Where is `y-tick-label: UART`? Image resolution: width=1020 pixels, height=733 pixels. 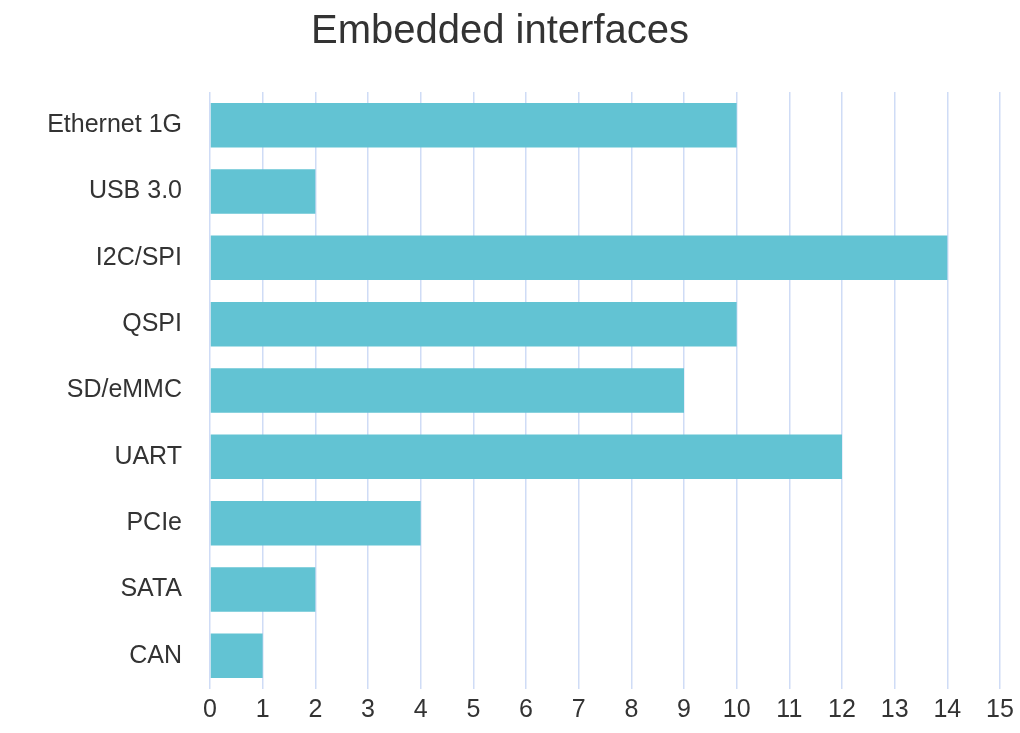
y-tick-label: UART is located at coordinates (148, 454).